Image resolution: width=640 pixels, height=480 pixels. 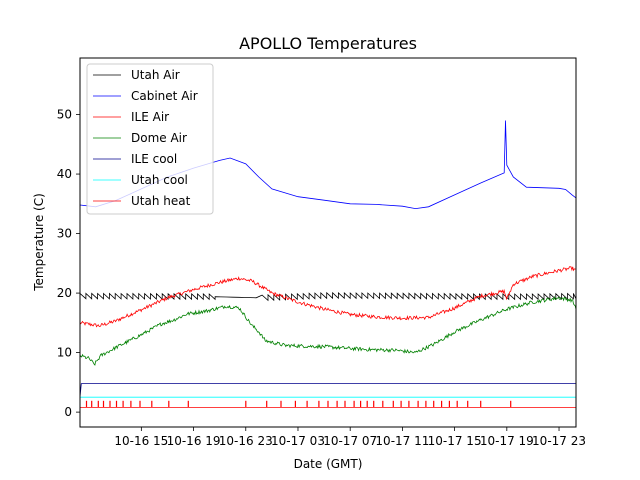 What do you see at coordinates (64, 115) in the screenshot?
I see `y-tick-label: 50` at bounding box center [64, 115].